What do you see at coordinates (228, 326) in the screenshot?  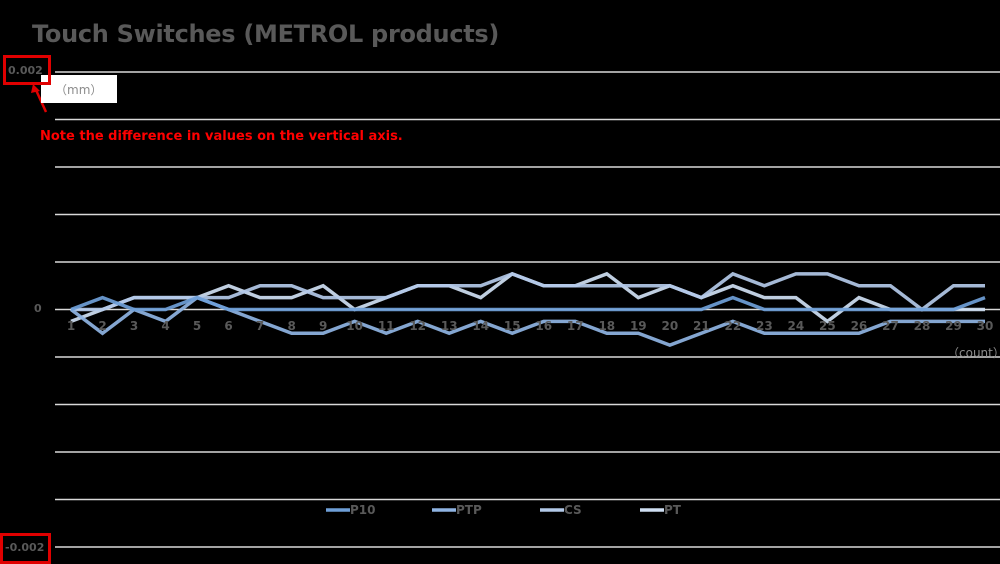 I see `x-tick-label: 6` at bounding box center [228, 326].